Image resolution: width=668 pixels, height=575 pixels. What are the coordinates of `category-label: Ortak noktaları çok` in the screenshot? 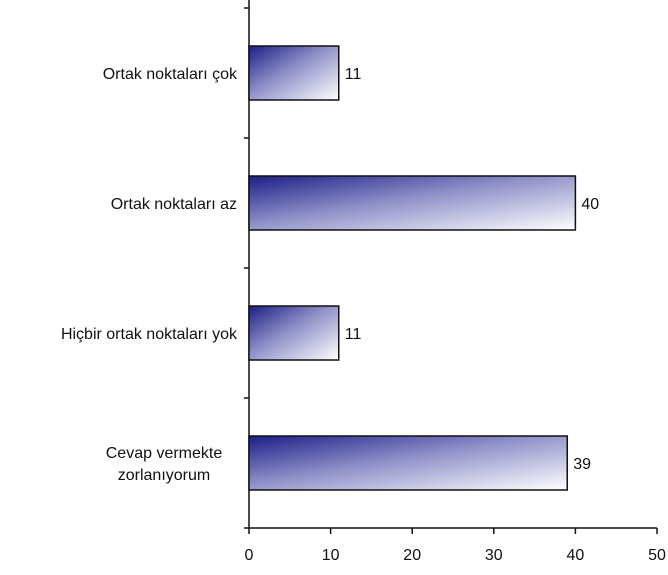 It's located at (170, 74).